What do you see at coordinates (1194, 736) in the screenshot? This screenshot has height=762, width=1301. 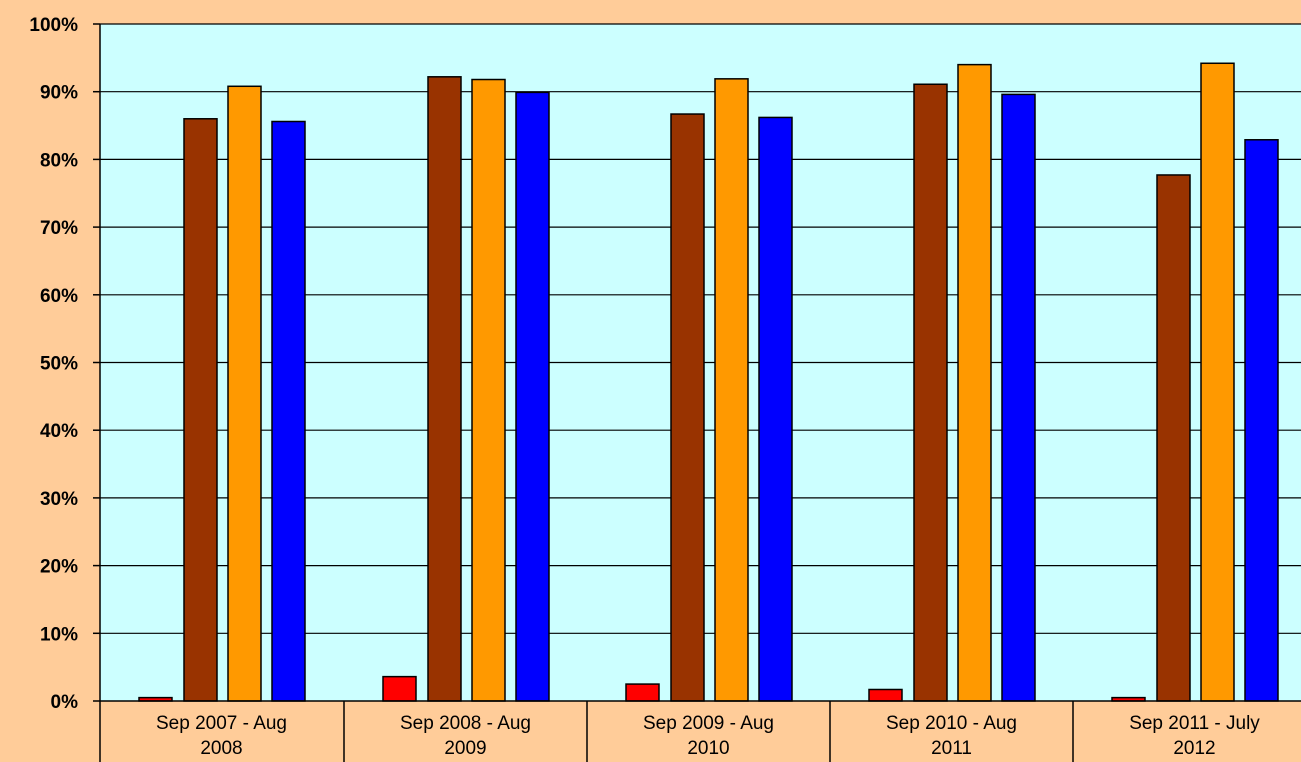 I see `x-tick-label: Sep 2011 - July 2012` at bounding box center [1194, 736].